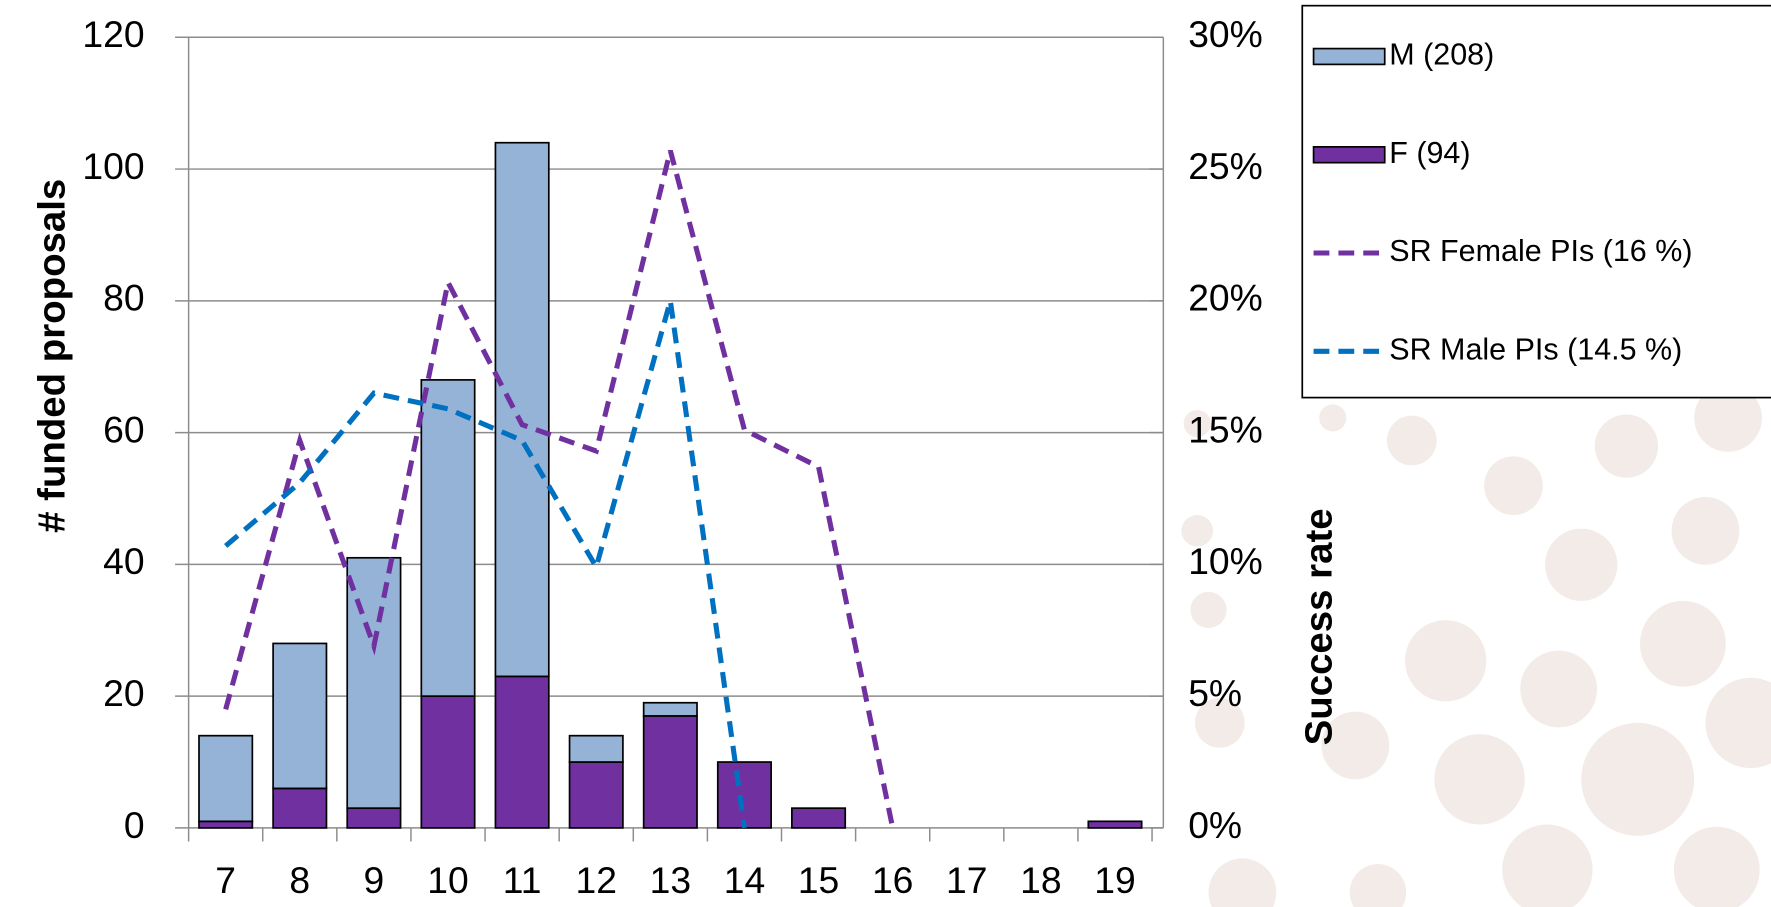 The image size is (1771, 907). What do you see at coordinates (522, 880) in the screenshot?
I see `x-tick-label: 11` at bounding box center [522, 880].